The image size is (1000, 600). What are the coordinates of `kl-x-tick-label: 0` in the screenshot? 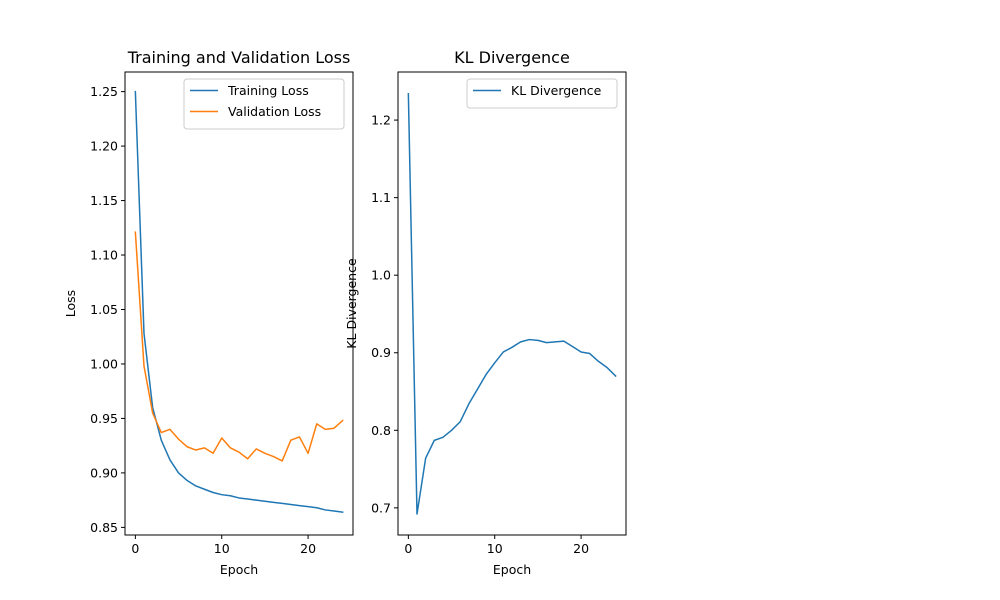 It's located at (408, 548).